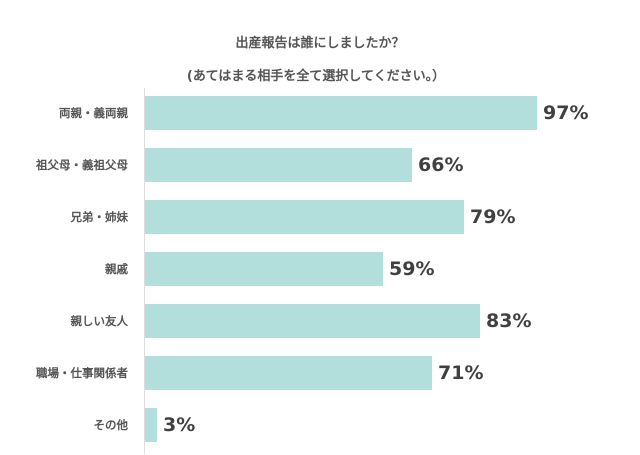 This screenshot has width=640, height=455. I want to click on value-label: 66%, so click(441, 165).